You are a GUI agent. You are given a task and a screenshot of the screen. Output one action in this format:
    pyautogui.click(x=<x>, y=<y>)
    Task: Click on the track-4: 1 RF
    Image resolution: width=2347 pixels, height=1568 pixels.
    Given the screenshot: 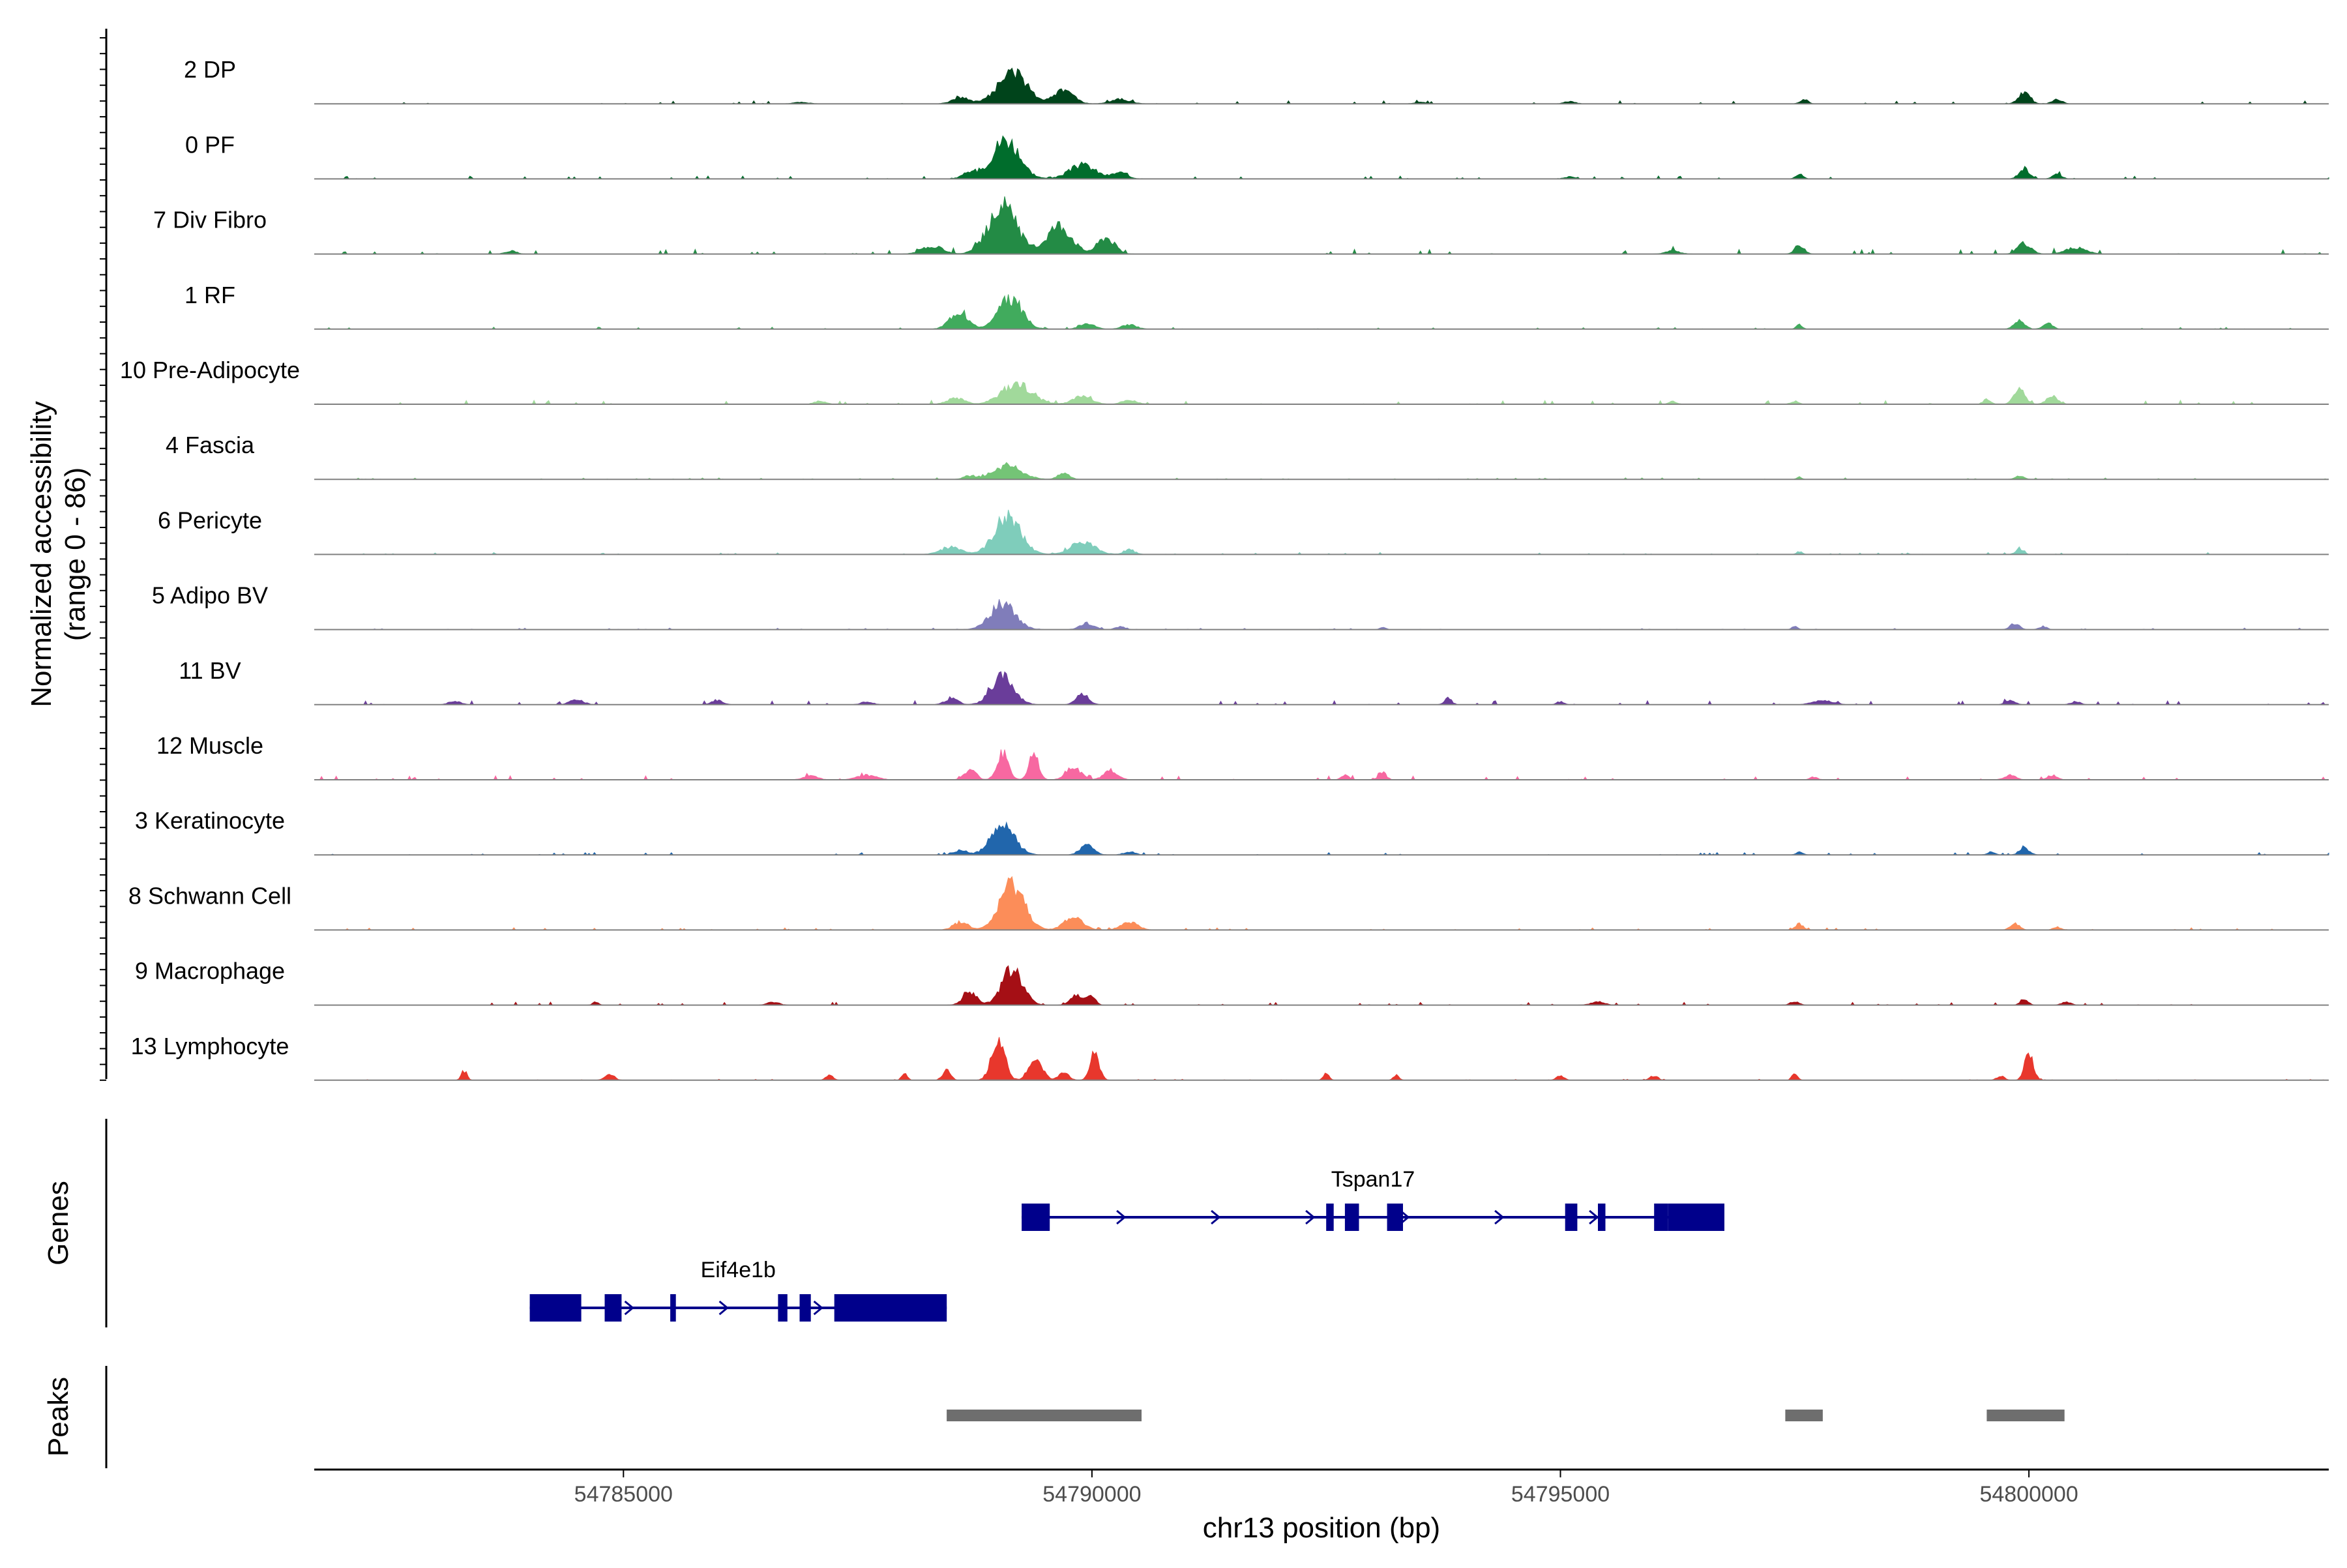 What is the action you would take?
    pyautogui.click(x=1257, y=306)
    